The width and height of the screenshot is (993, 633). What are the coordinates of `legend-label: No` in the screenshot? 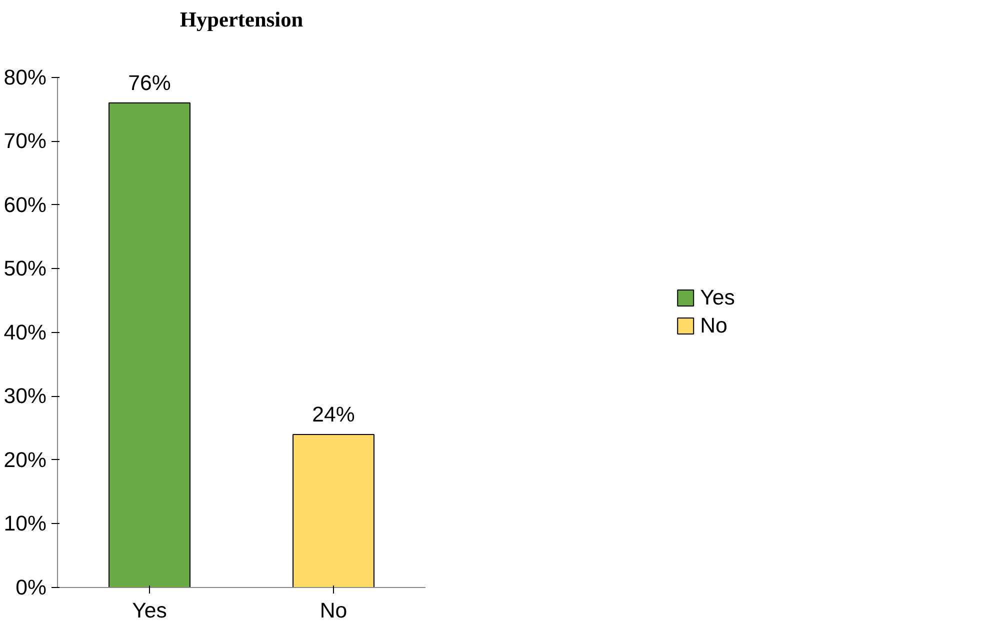 It's located at (714, 325).